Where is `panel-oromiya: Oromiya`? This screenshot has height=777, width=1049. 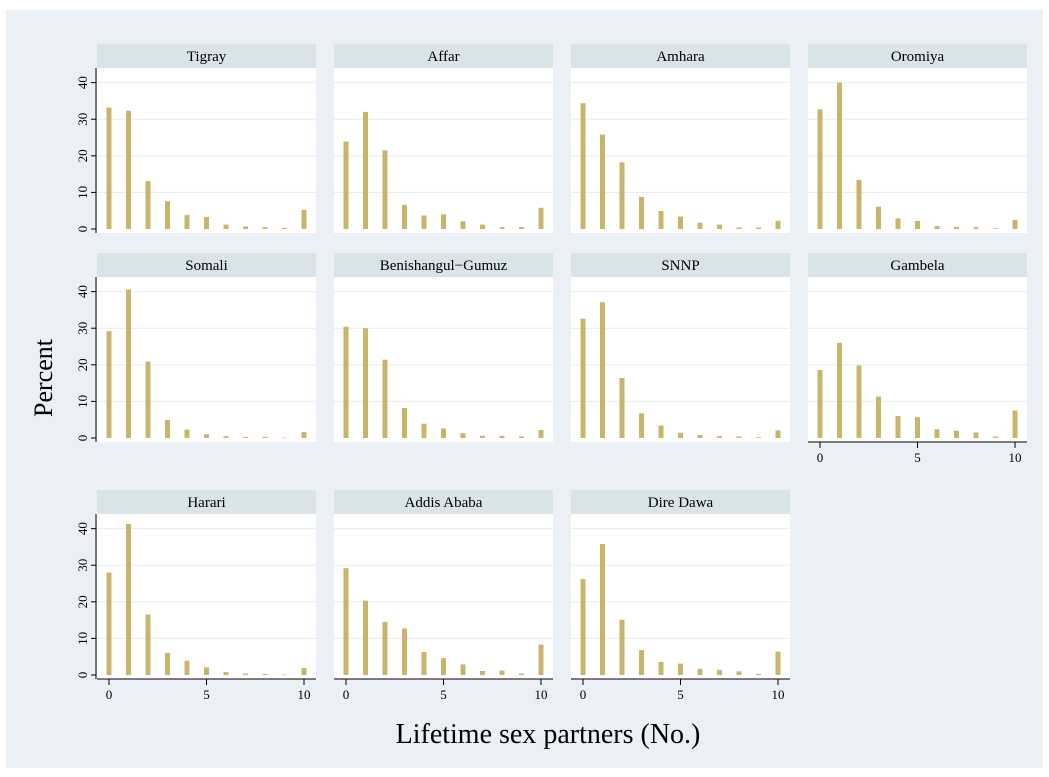
panel-oromiya: Oromiya is located at coordinates (917, 138).